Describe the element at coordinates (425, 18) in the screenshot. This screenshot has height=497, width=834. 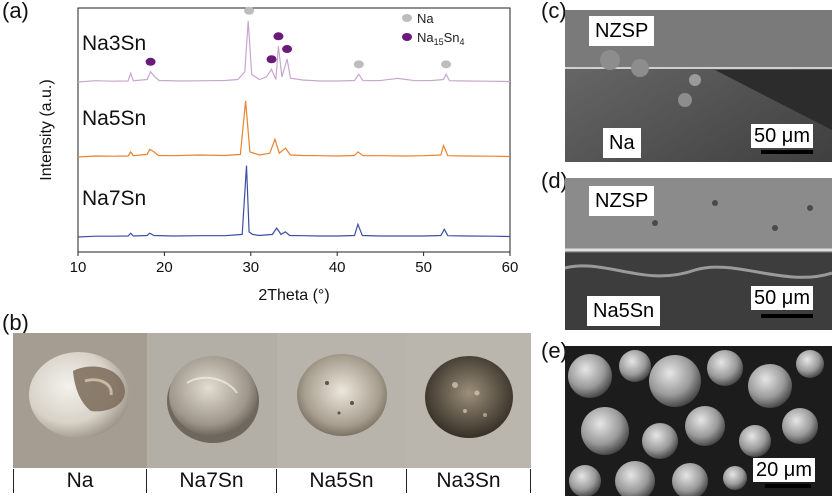
I see `legend-label: Na` at that location.